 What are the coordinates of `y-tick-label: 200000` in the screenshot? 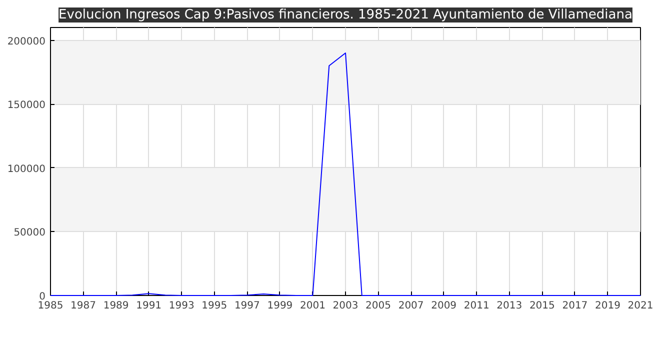 It's located at (26, 42).